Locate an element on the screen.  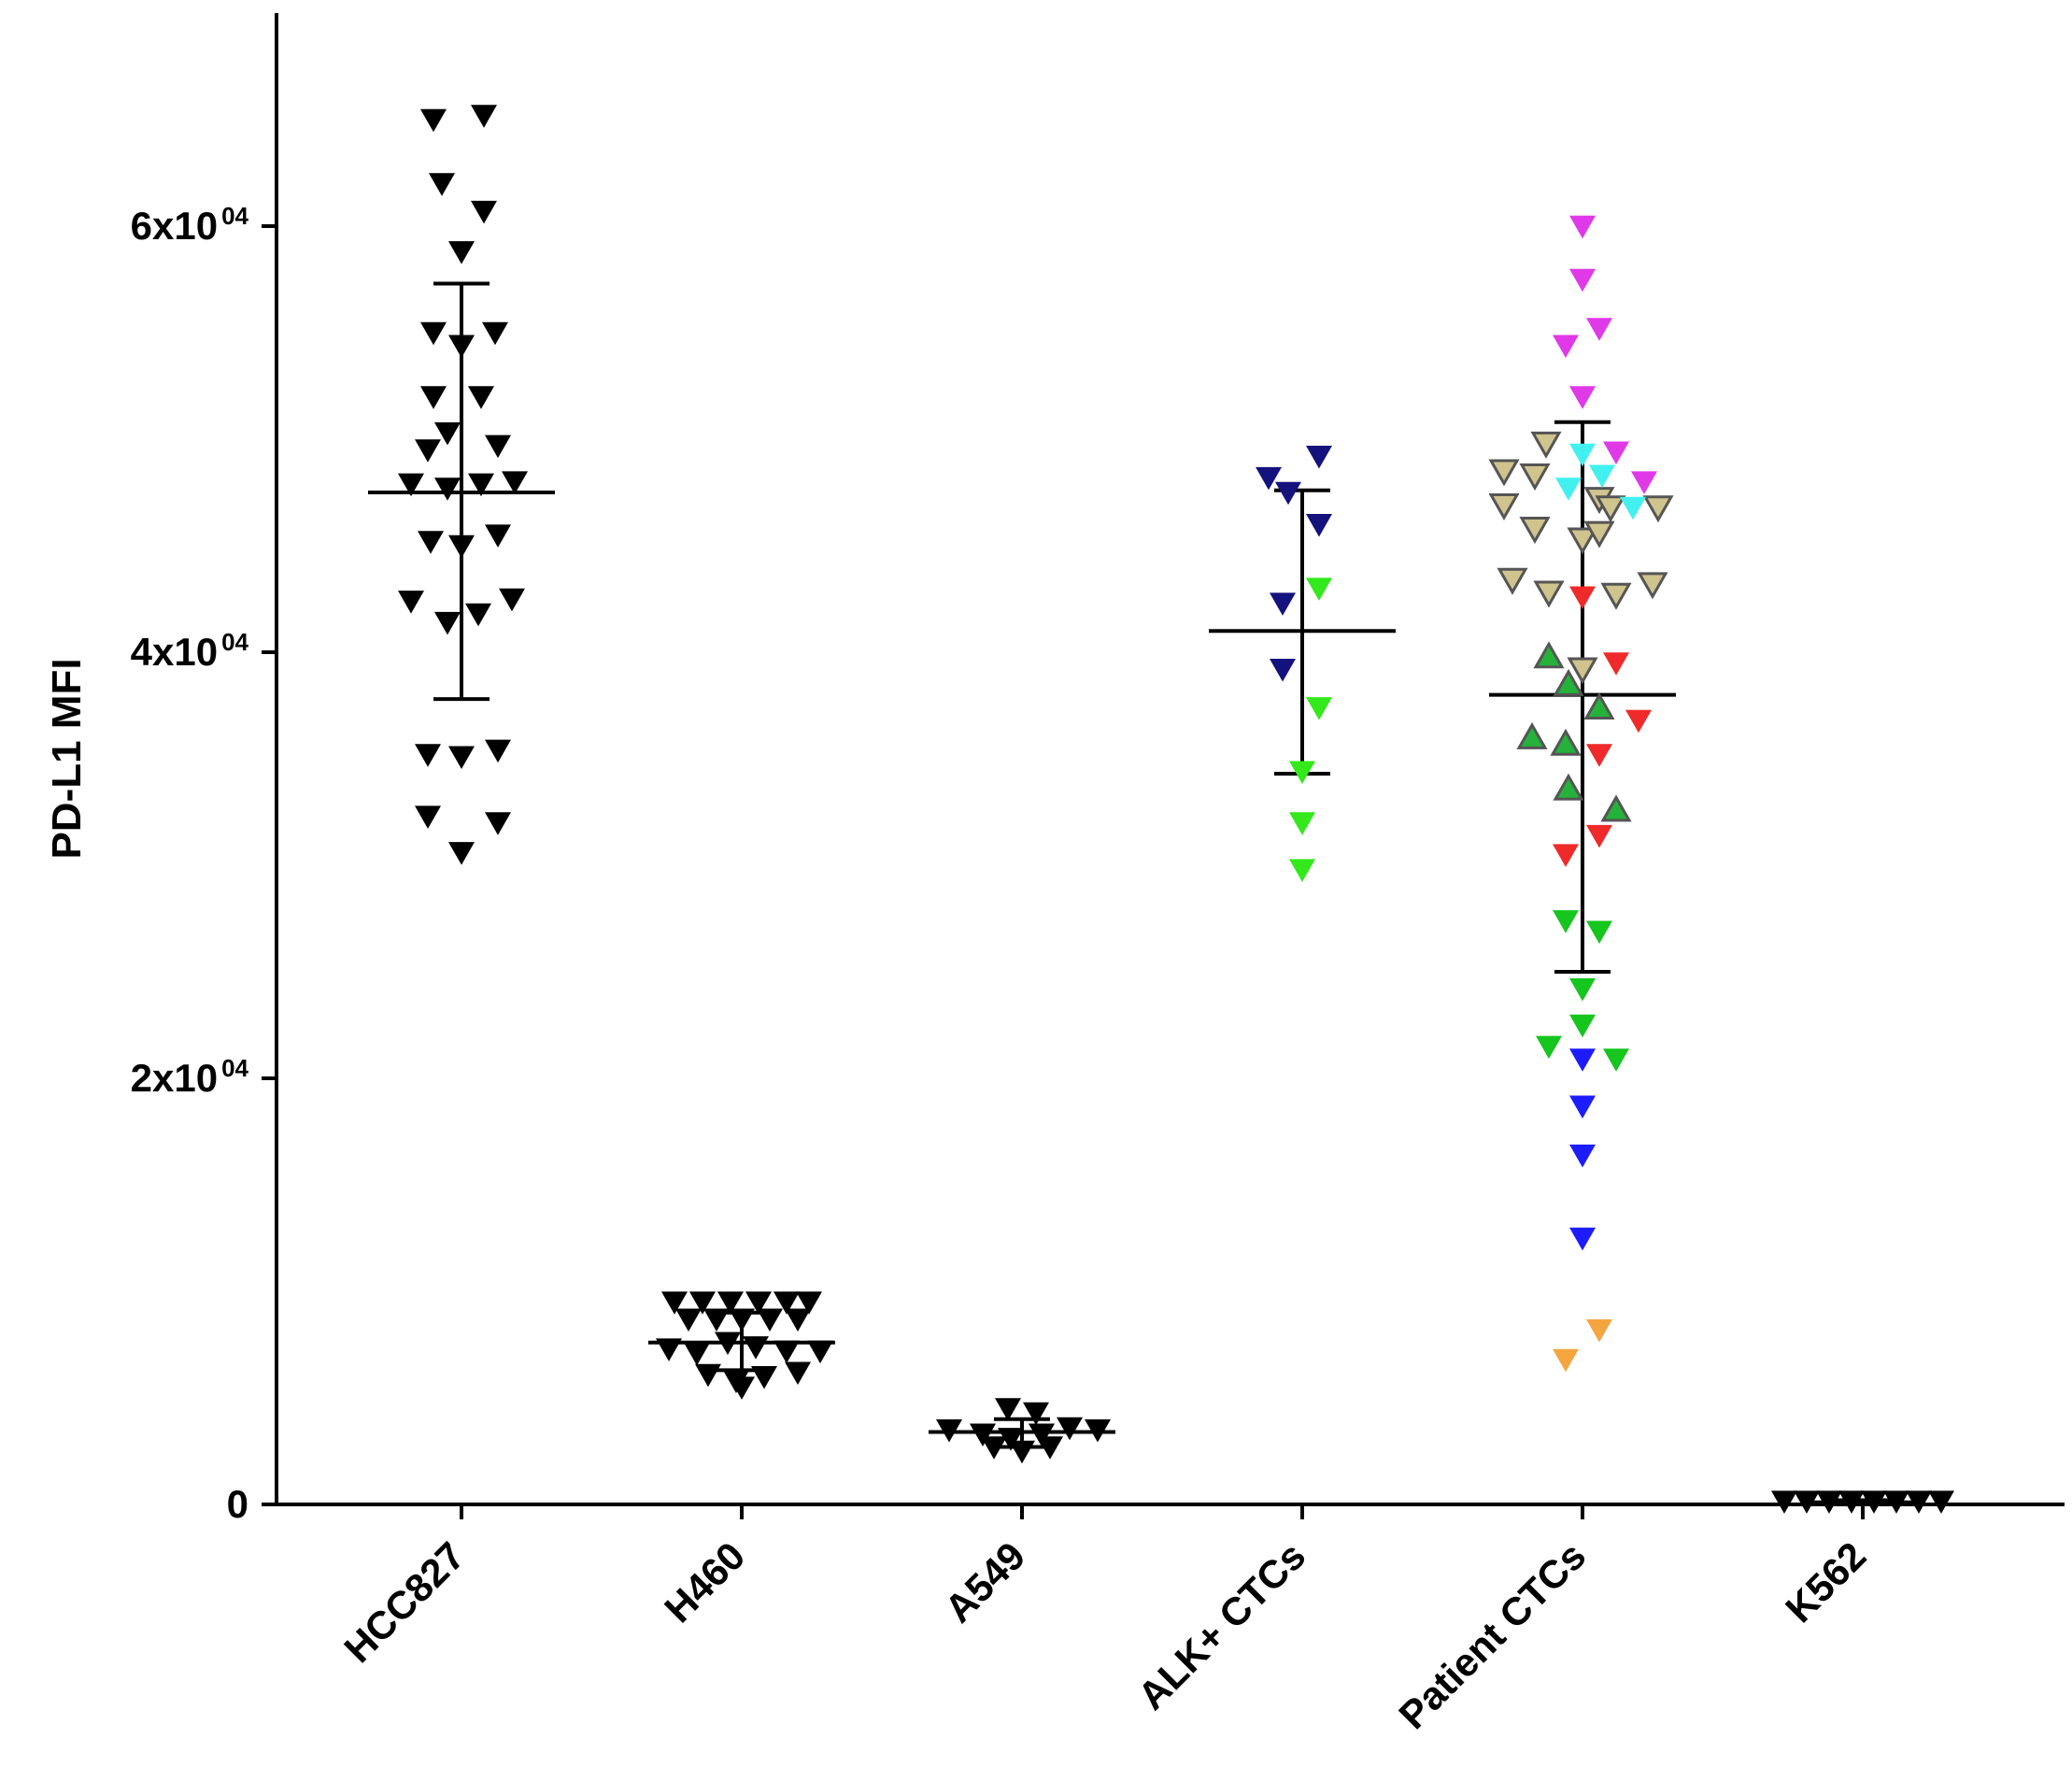
y-tick-label: 4x10 04 is located at coordinates (190, 651).